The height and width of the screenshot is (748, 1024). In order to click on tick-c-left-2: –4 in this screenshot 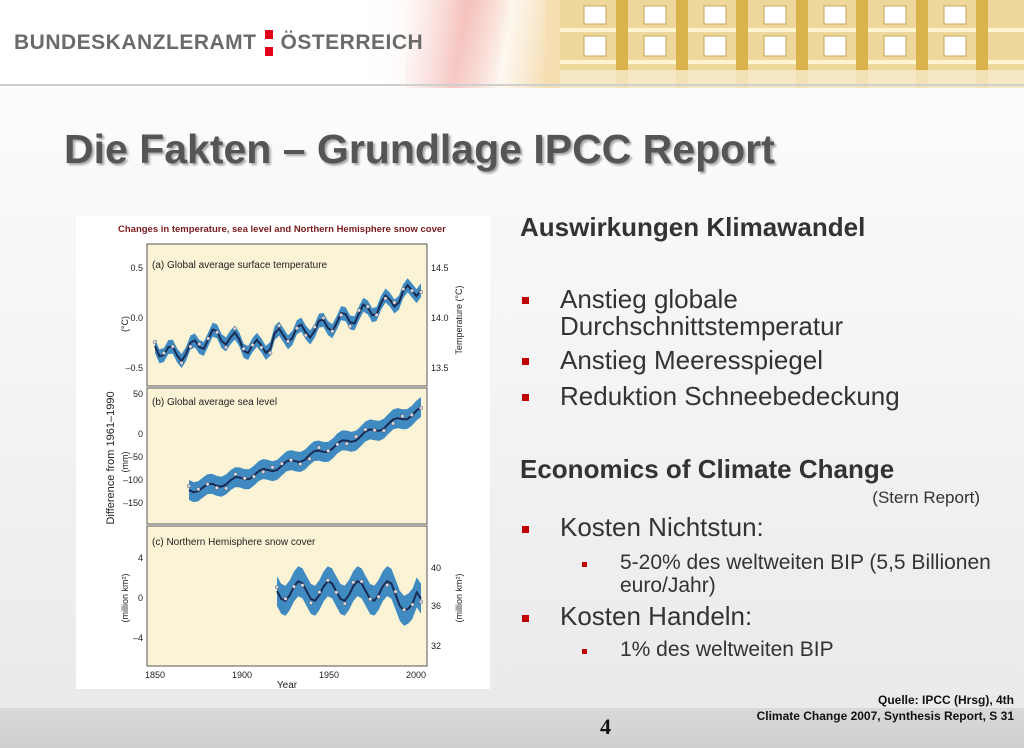, I will do `click(138, 638)`.